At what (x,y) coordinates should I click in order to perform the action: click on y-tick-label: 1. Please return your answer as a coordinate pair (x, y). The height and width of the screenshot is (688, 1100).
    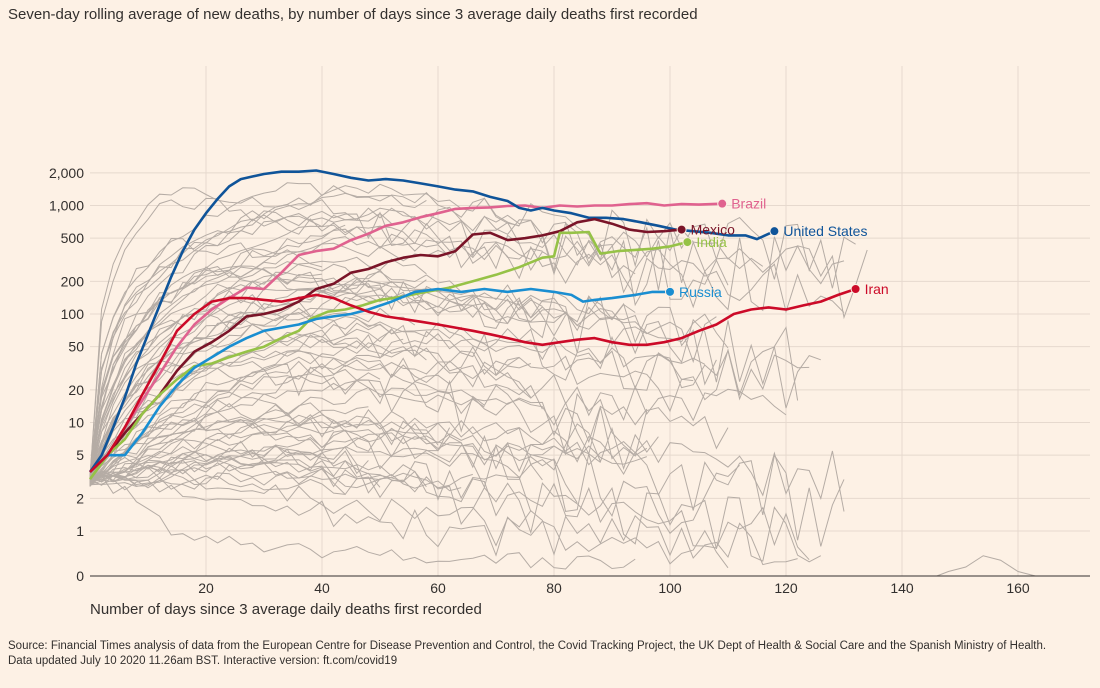
    Looking at the image, I should click on (80, 531).